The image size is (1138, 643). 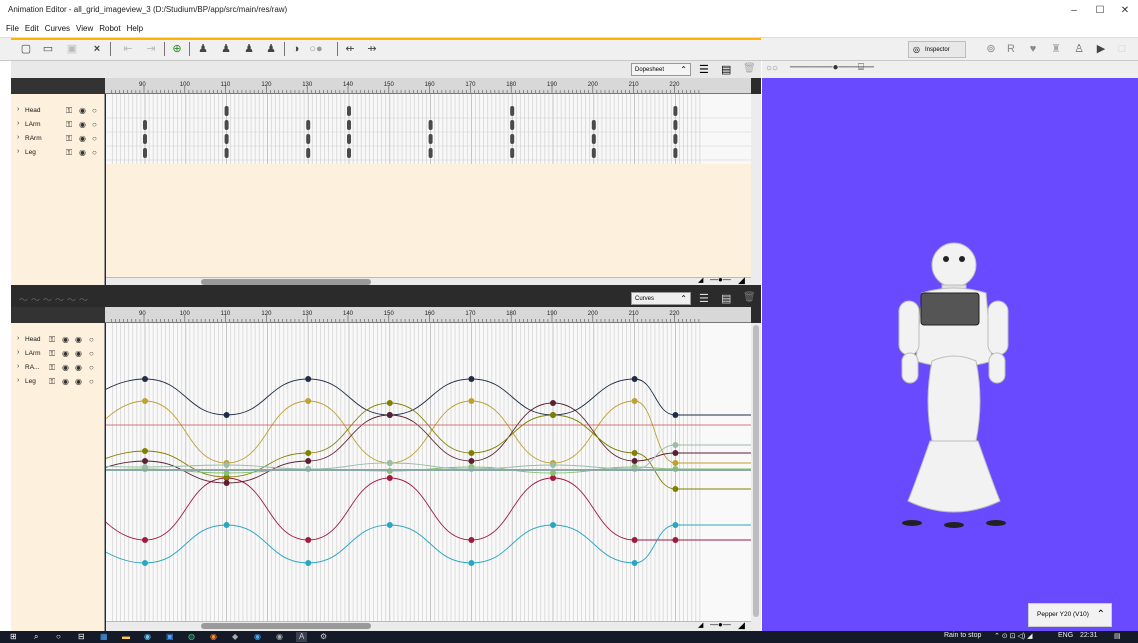 I want to click on step-back-icon: ⇷, so click(x=350, y=49).